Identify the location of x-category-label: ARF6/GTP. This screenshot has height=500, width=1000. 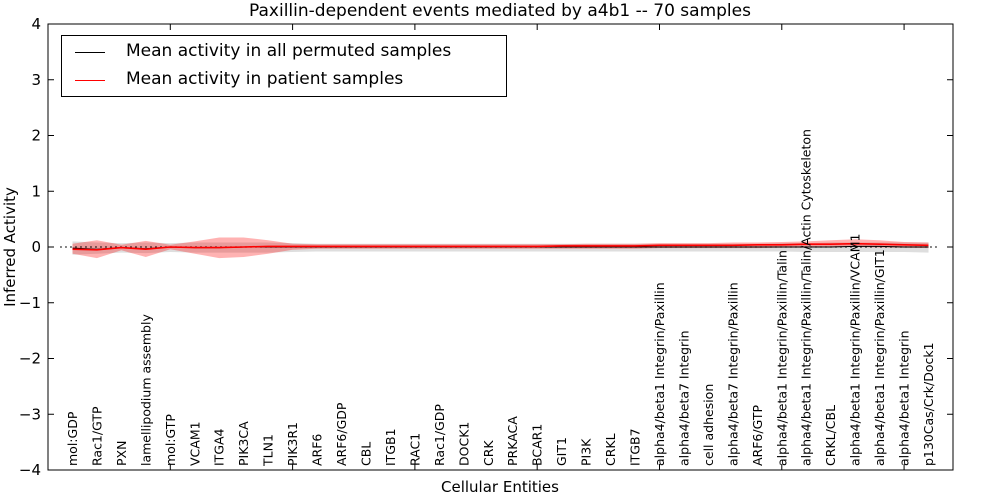
(757, 435).